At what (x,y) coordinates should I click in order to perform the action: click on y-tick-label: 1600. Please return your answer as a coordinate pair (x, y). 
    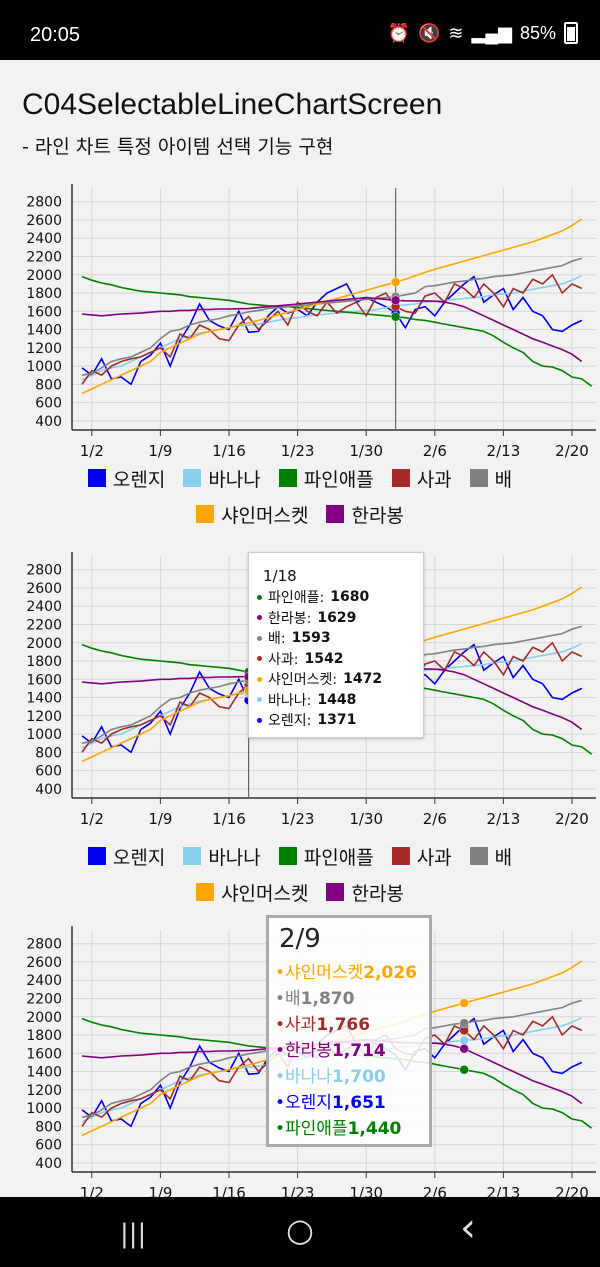
    Looking at the image, I should click on (44, 312).